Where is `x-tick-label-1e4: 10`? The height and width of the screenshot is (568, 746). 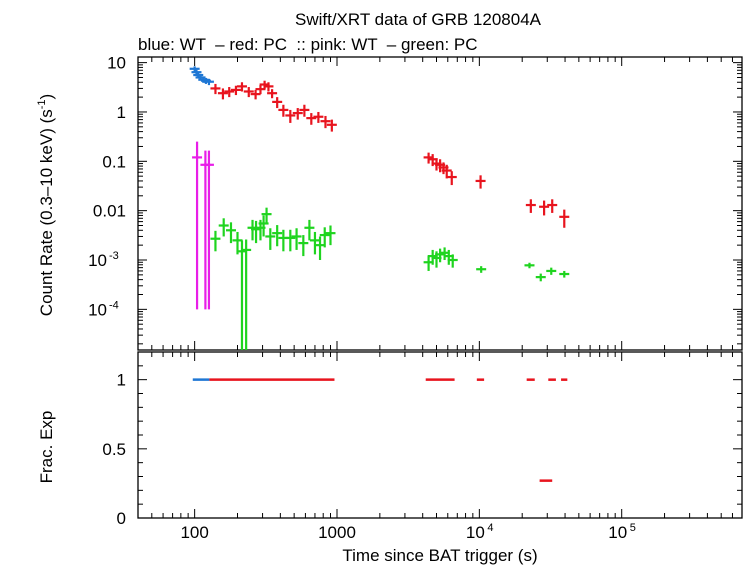 x-tick-label-1e4: 10 is located at coordinates (475, 532).